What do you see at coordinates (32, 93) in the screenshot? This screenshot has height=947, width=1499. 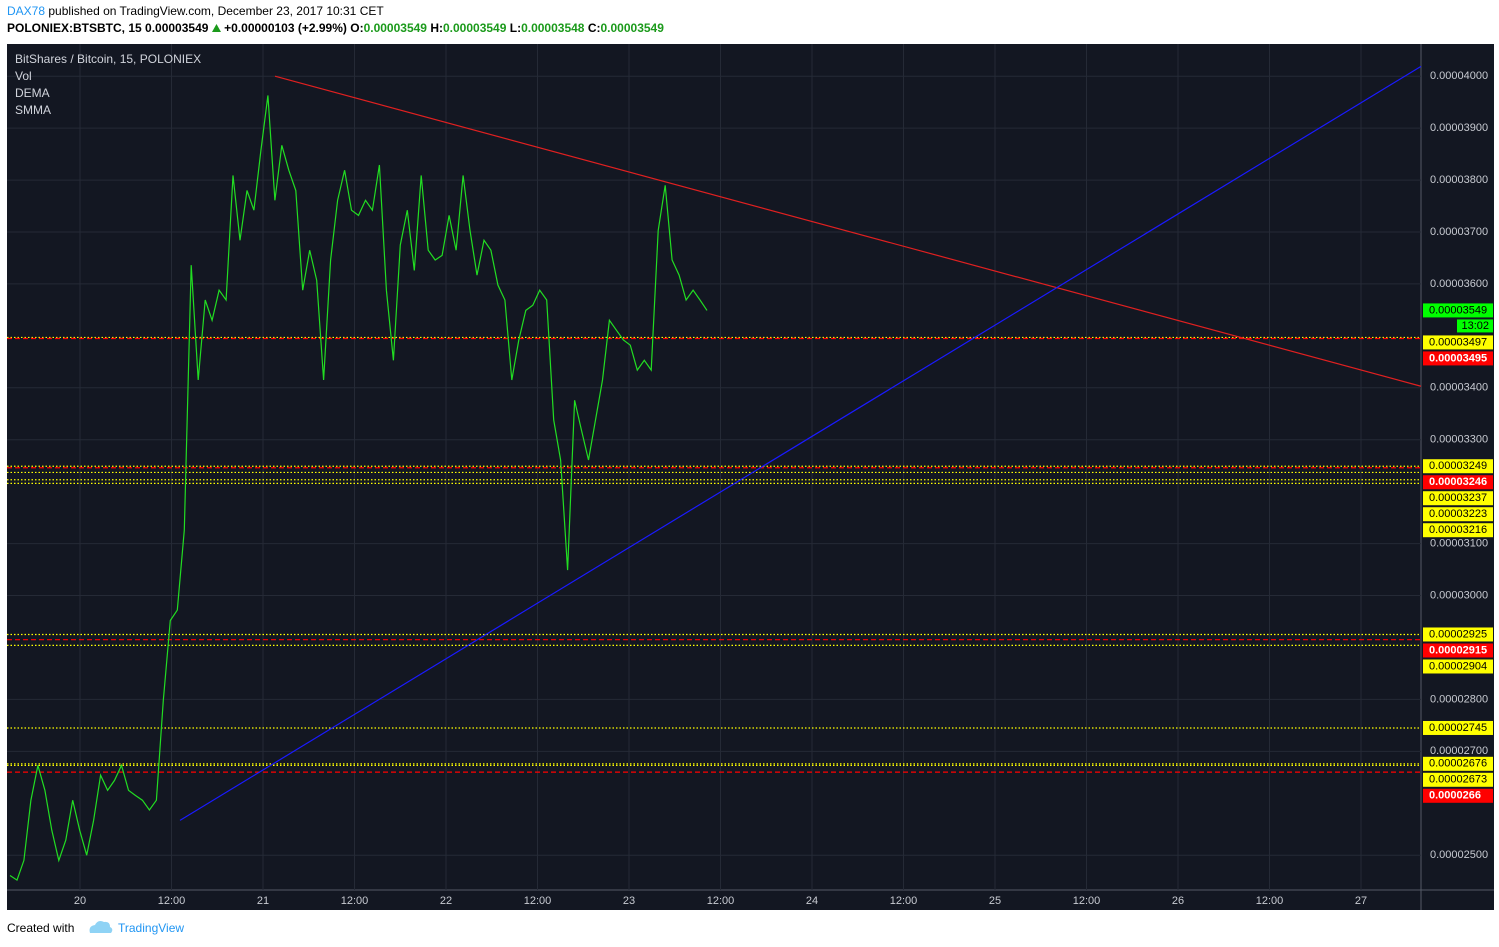 I see `indicator-label: DEMA` at bounding box center [32, 93].